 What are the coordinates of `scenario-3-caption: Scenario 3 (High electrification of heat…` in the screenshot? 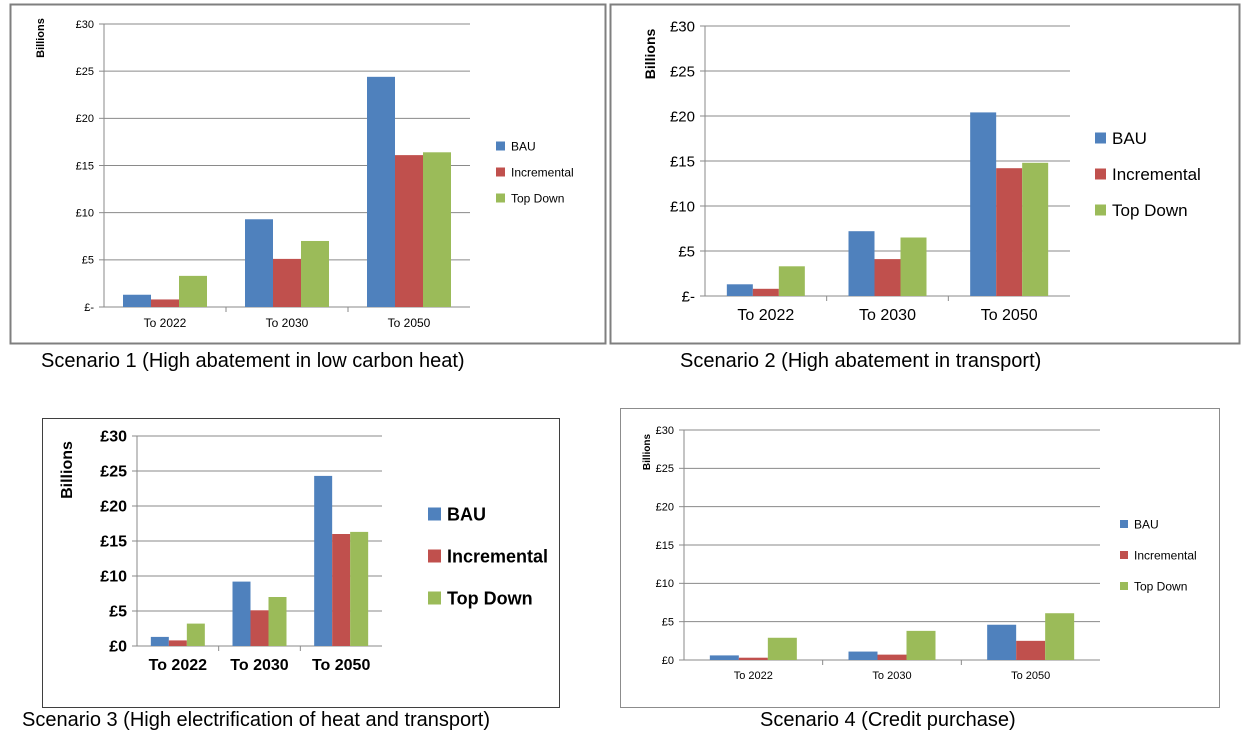 It's located at (256, 720).